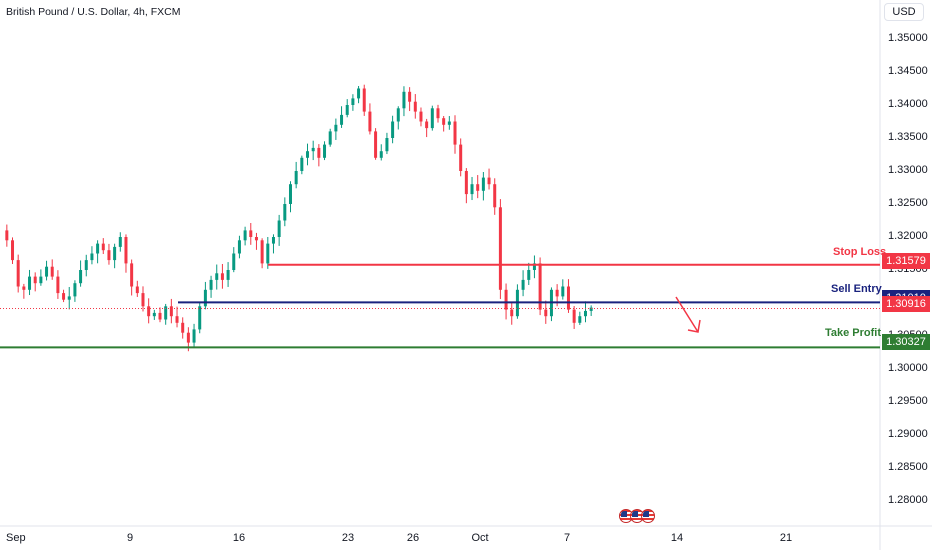 The width and height of the screenshot is (932, 550). Describe the element at coordinates (908, 38) in the screenshot. I see `y-tick-label: 1.35000` at that location.